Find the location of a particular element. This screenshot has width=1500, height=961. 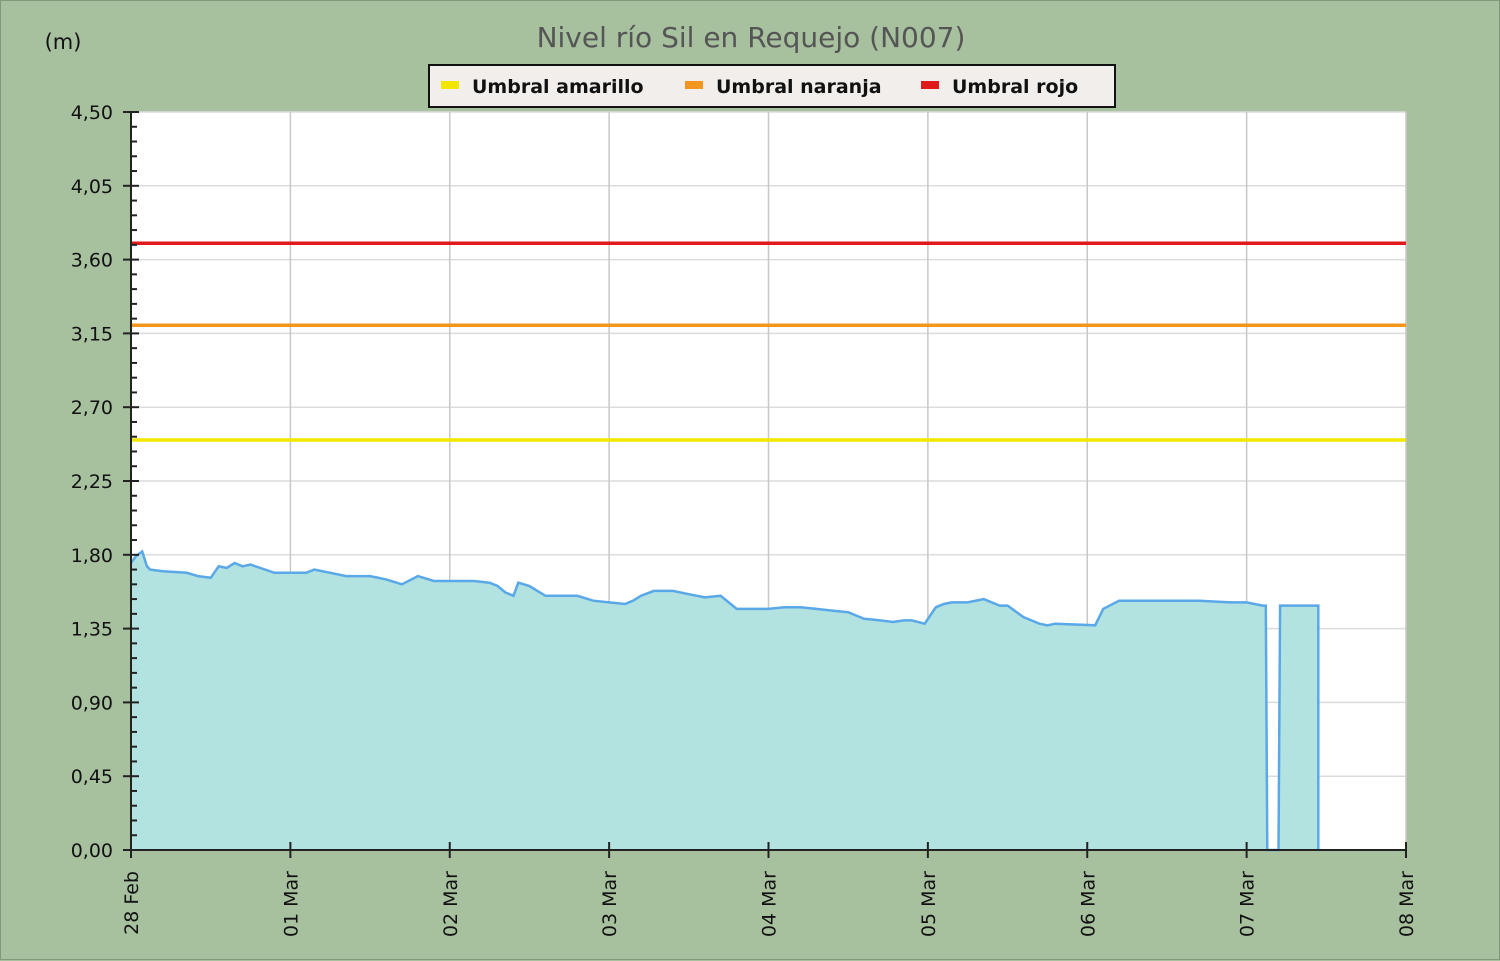

y-tick-label: 1,35 is located at coordinates (92, 630).